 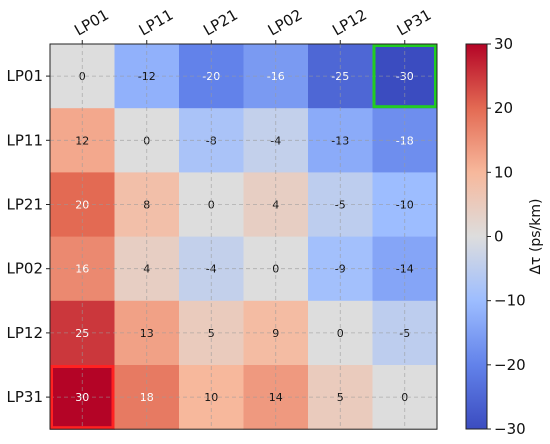 I want to click on cell-value-label: -18, so click(x=405, y=140).